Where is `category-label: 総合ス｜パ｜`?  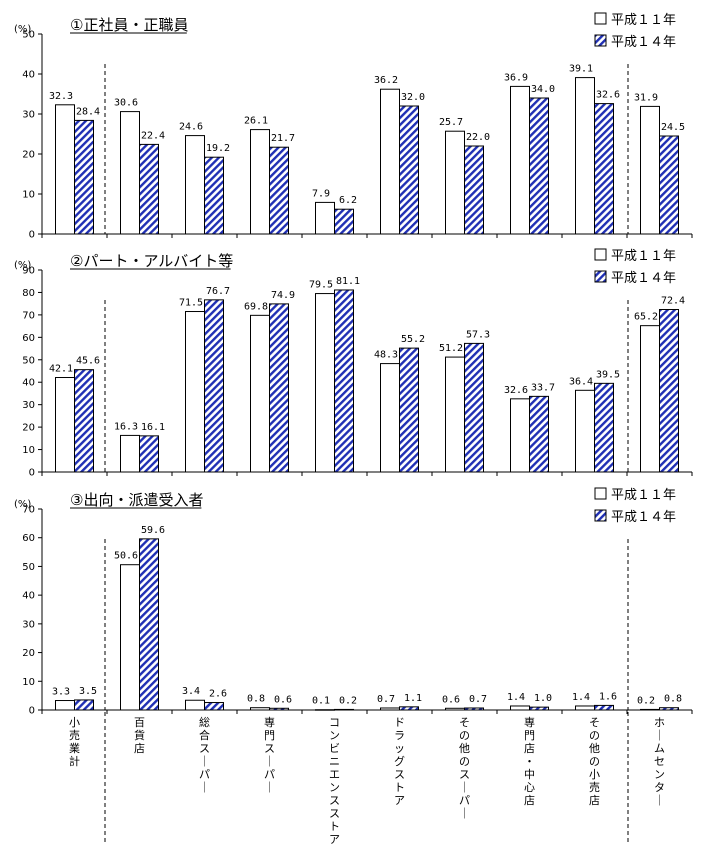 category-label: 総合ス｜パ｜ is located at coordinates (204, 754).